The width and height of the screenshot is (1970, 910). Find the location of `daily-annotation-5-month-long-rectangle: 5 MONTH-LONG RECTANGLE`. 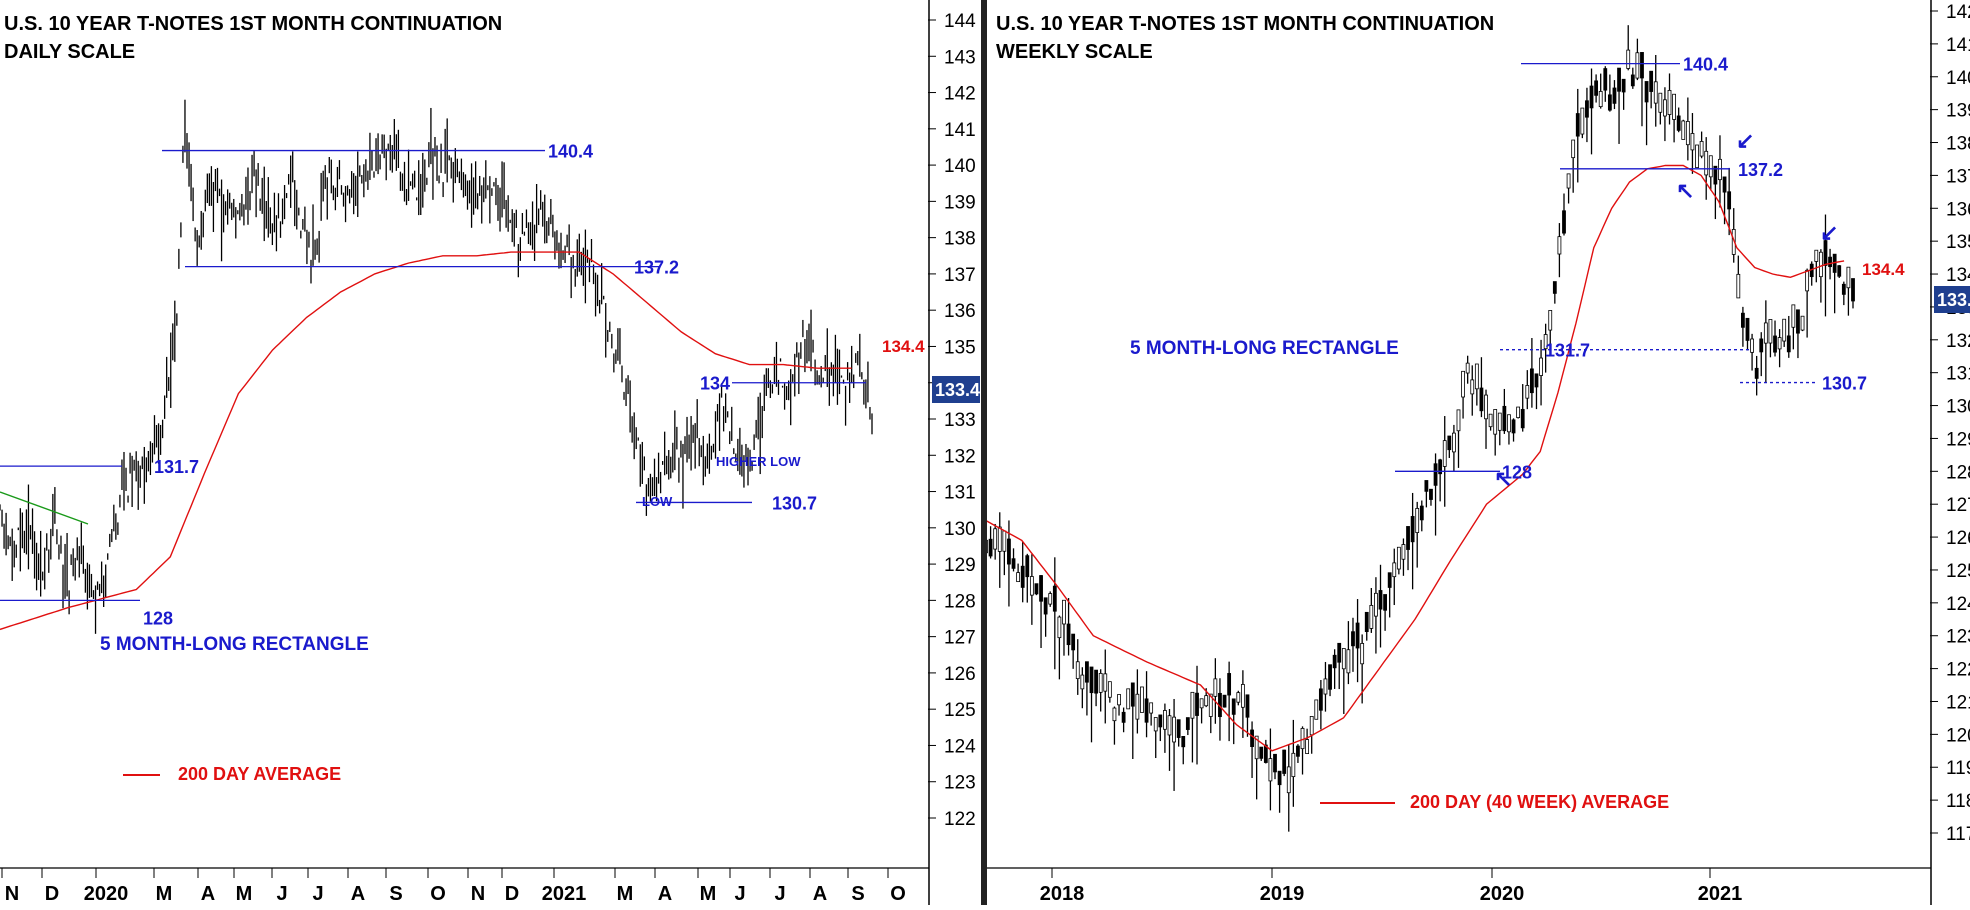

daily-annotation-5-month-long-rectangle: 5 MONTH-LONG RECTANGLE is located at coordinates (234, 644).